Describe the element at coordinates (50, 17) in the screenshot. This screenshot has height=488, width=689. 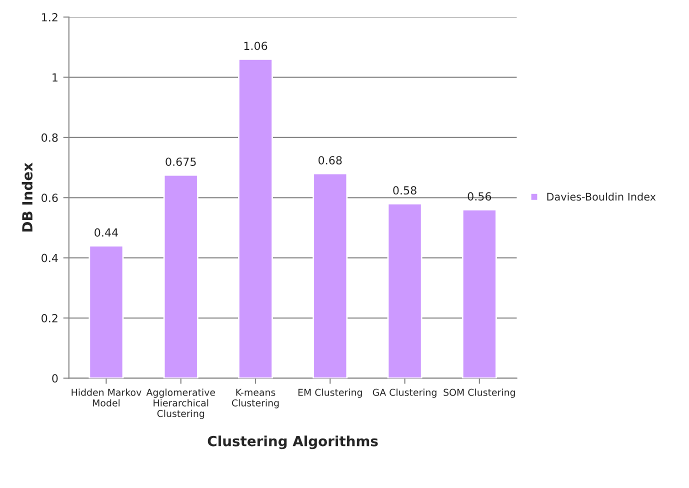
I see `y-tick-label: 1.2` at that location.